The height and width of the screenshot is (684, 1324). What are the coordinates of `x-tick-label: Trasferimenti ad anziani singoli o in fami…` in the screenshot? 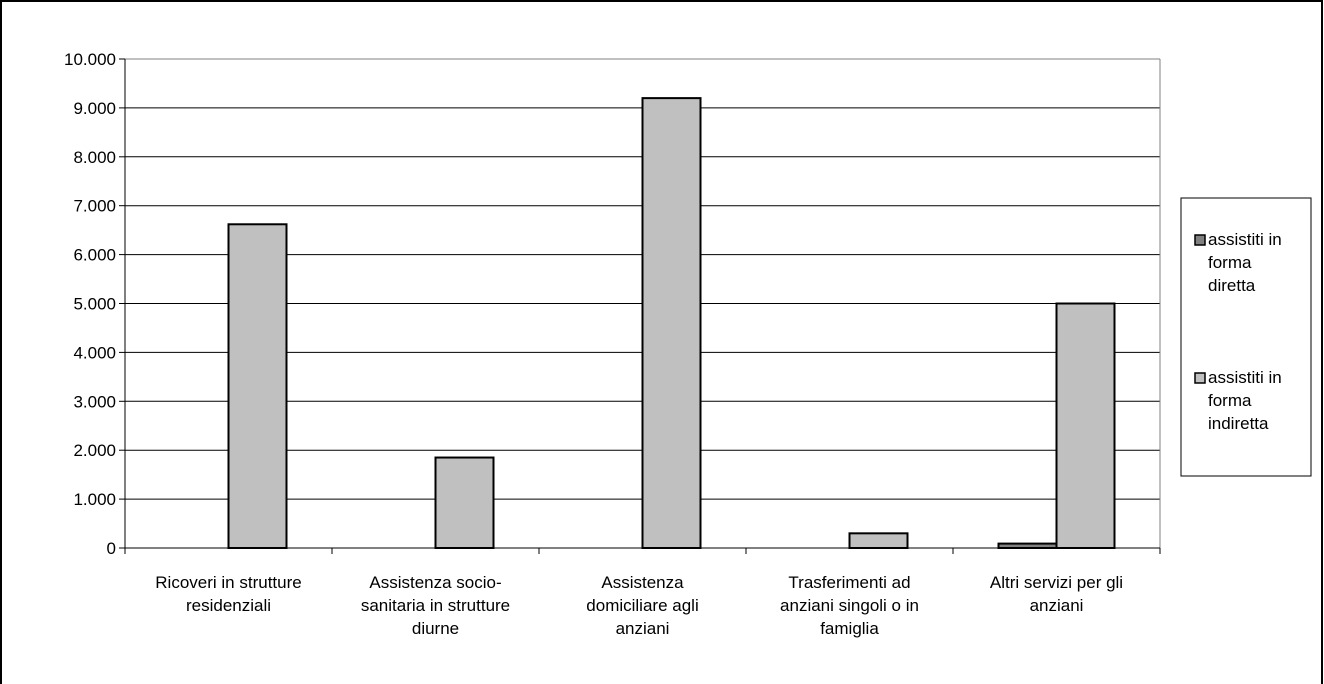 It's located at (849, 605).